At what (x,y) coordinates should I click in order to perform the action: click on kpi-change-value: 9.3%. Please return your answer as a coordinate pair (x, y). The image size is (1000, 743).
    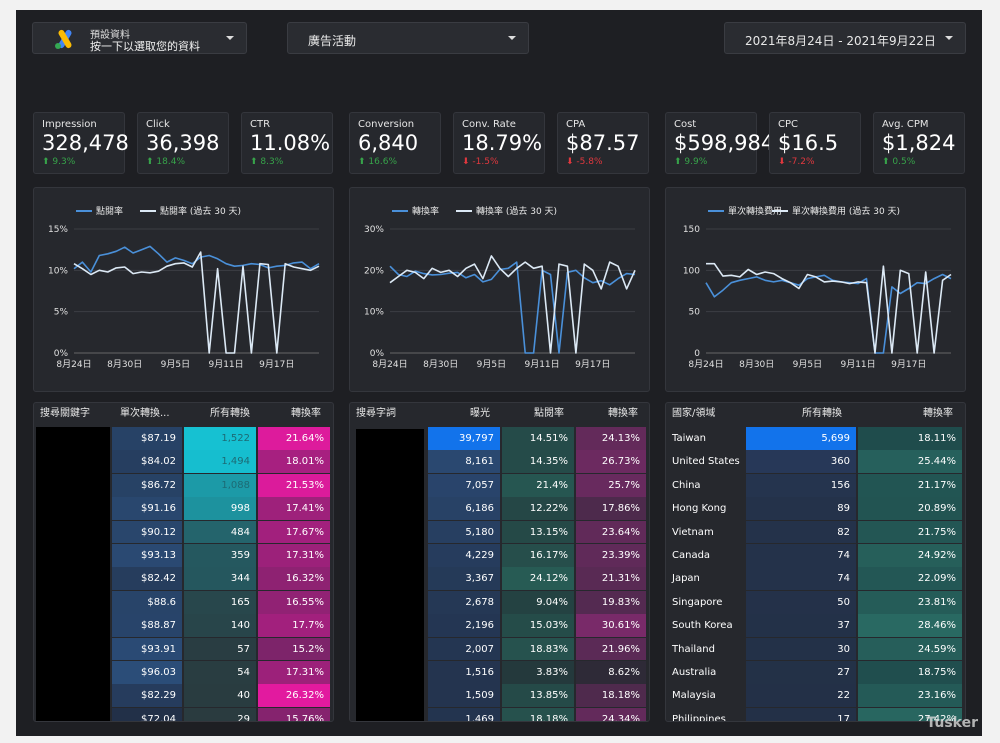
    Looking at the image, I should click on (64, 162).